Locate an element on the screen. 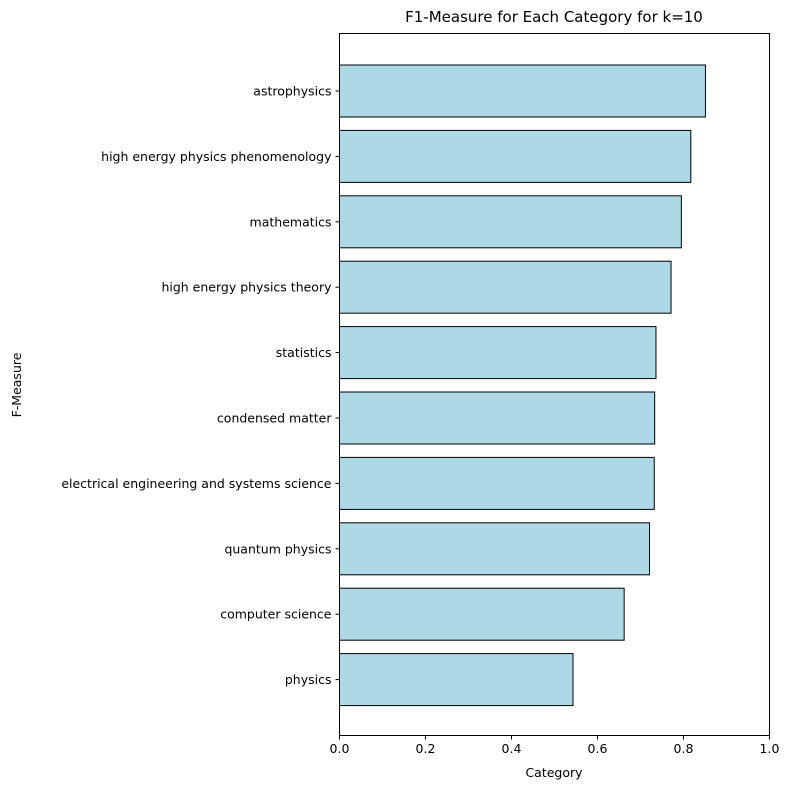 The height and width of the screenshot is (790, 789). category-label: statistics is located at coordinates (304, 352).